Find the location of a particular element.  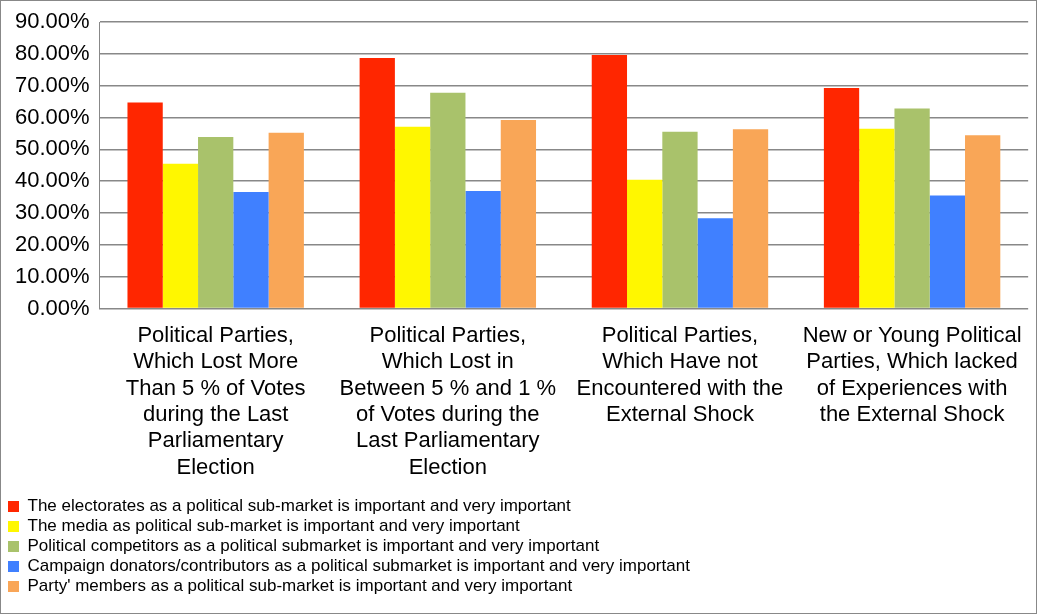

y-tick-label: 80.00% is located at coordinates (52, 52).